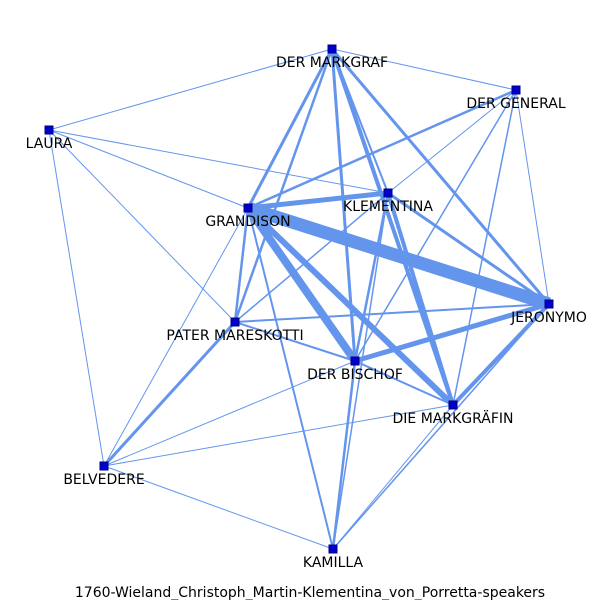  What do you see at coordinates (371, 277) in the screenshot?
I see `edge-klementina-bischof` at bounding box center [371, 277].